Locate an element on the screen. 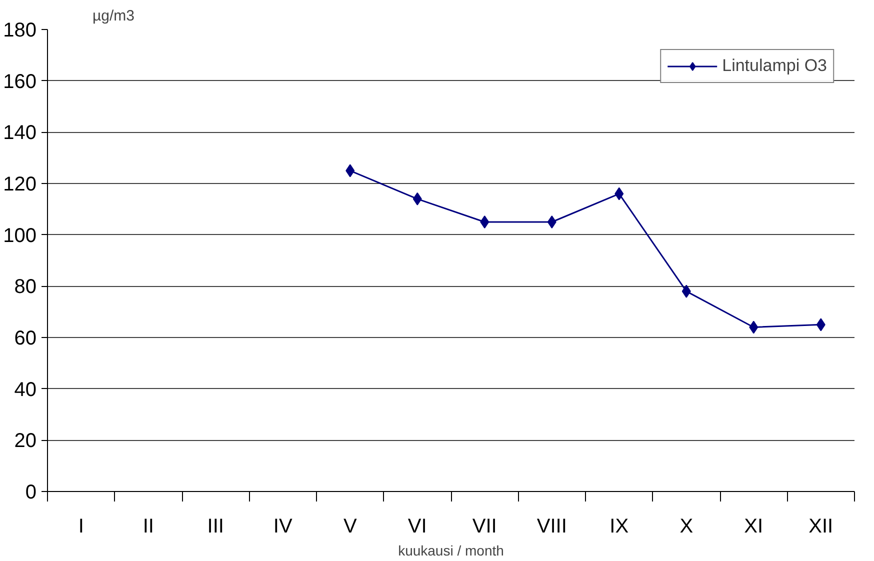  y-axis-title: µg/m3 is located at coordinates (113, 16).